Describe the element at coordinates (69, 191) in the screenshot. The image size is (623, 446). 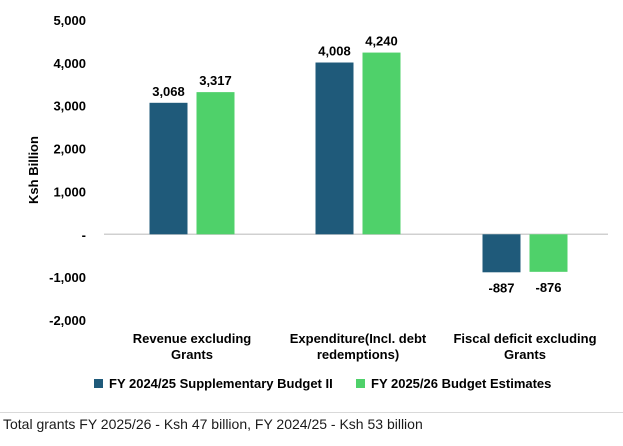
I see `y-tick-label: 1,000` at that location.